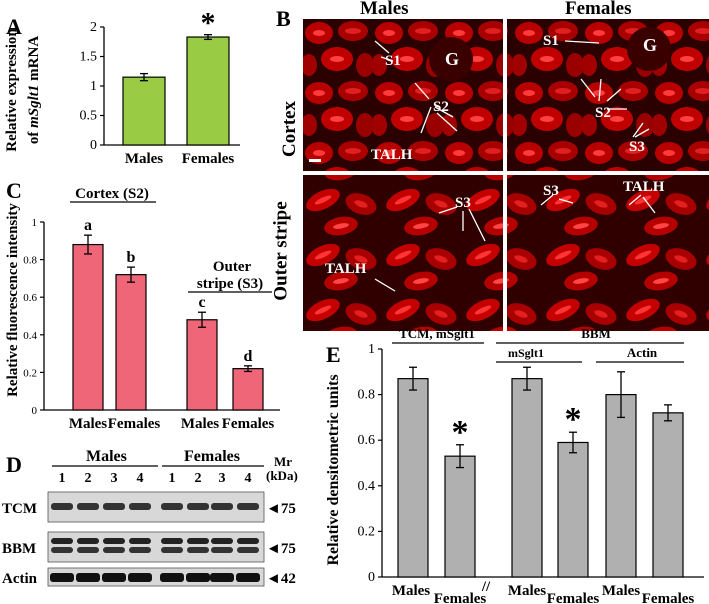  I want to click on panel-e-bbm-sub2: Actin, so click(642, 352).